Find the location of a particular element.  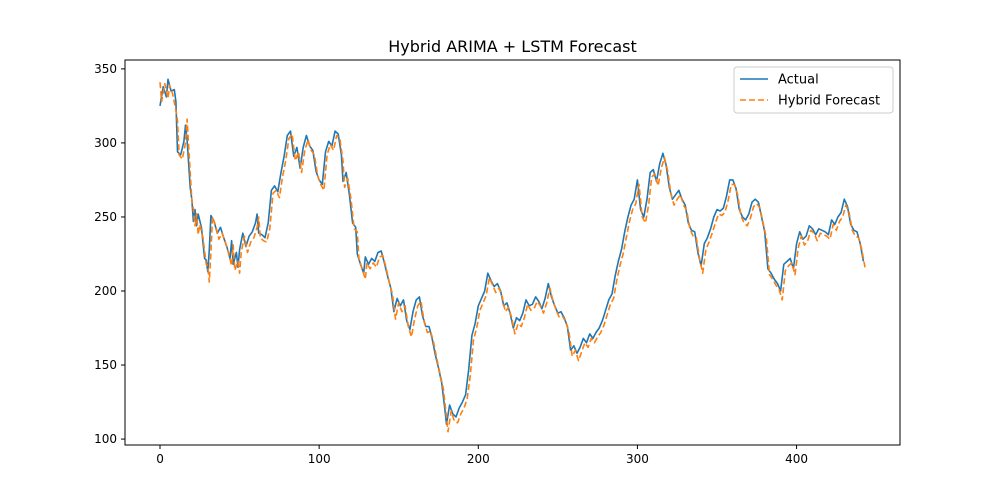

x-tick-label: 100 is located at coordinates (319, 459).